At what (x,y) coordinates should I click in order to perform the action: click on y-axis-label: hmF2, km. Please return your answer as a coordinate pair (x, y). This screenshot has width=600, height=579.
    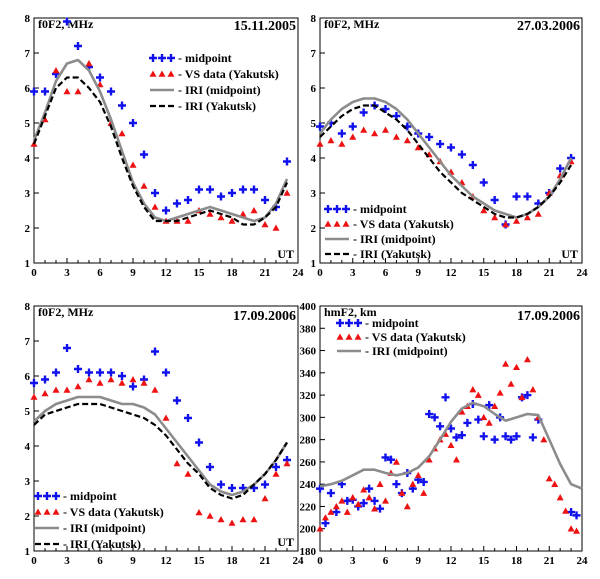
    Looking at the image, I should click on (350, 312).